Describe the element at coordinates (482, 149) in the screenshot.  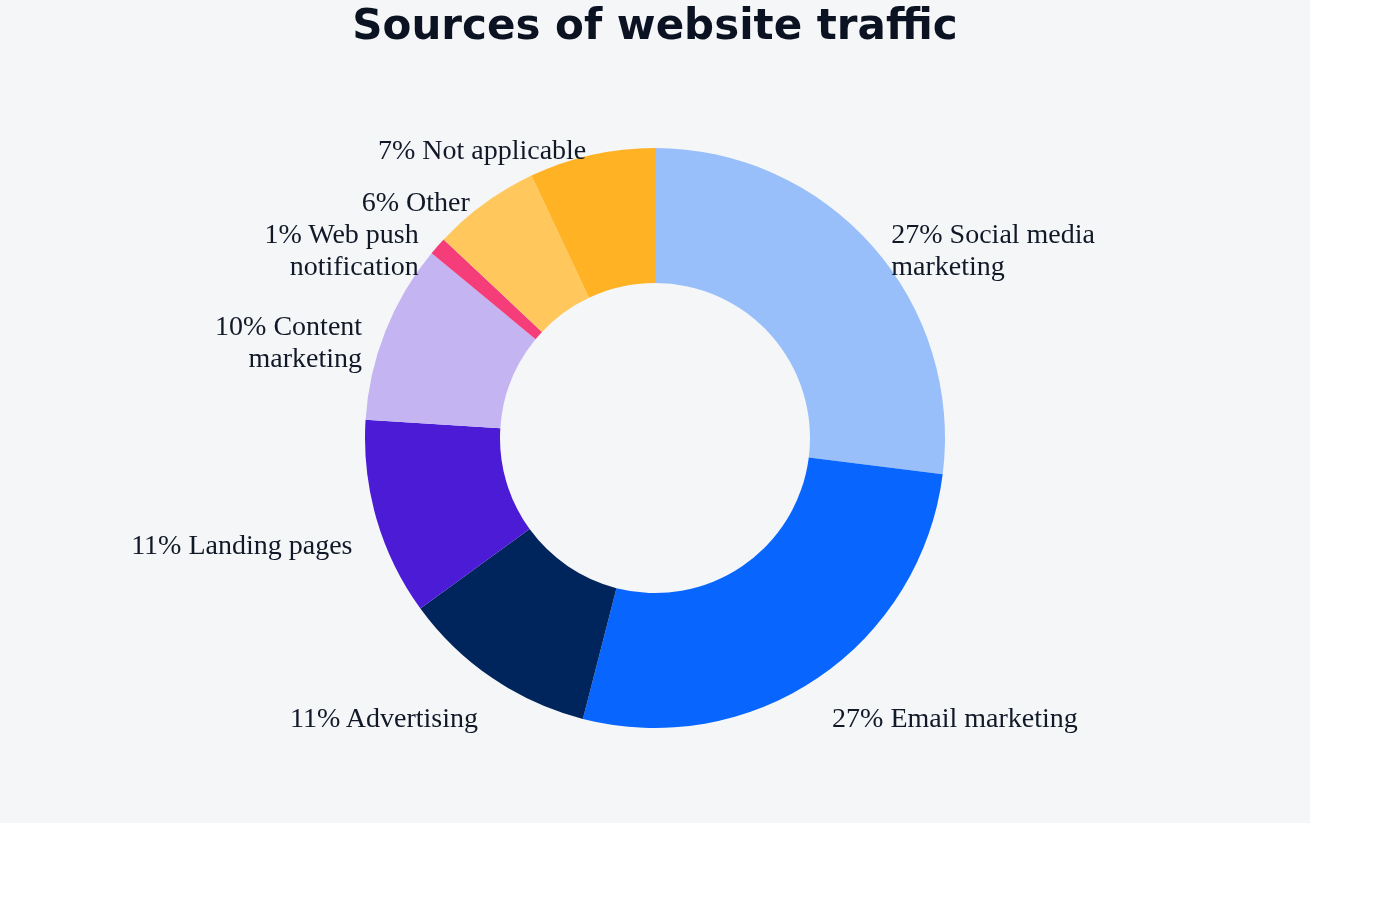
I see `slice-label: 7% Not applicable` at that location.